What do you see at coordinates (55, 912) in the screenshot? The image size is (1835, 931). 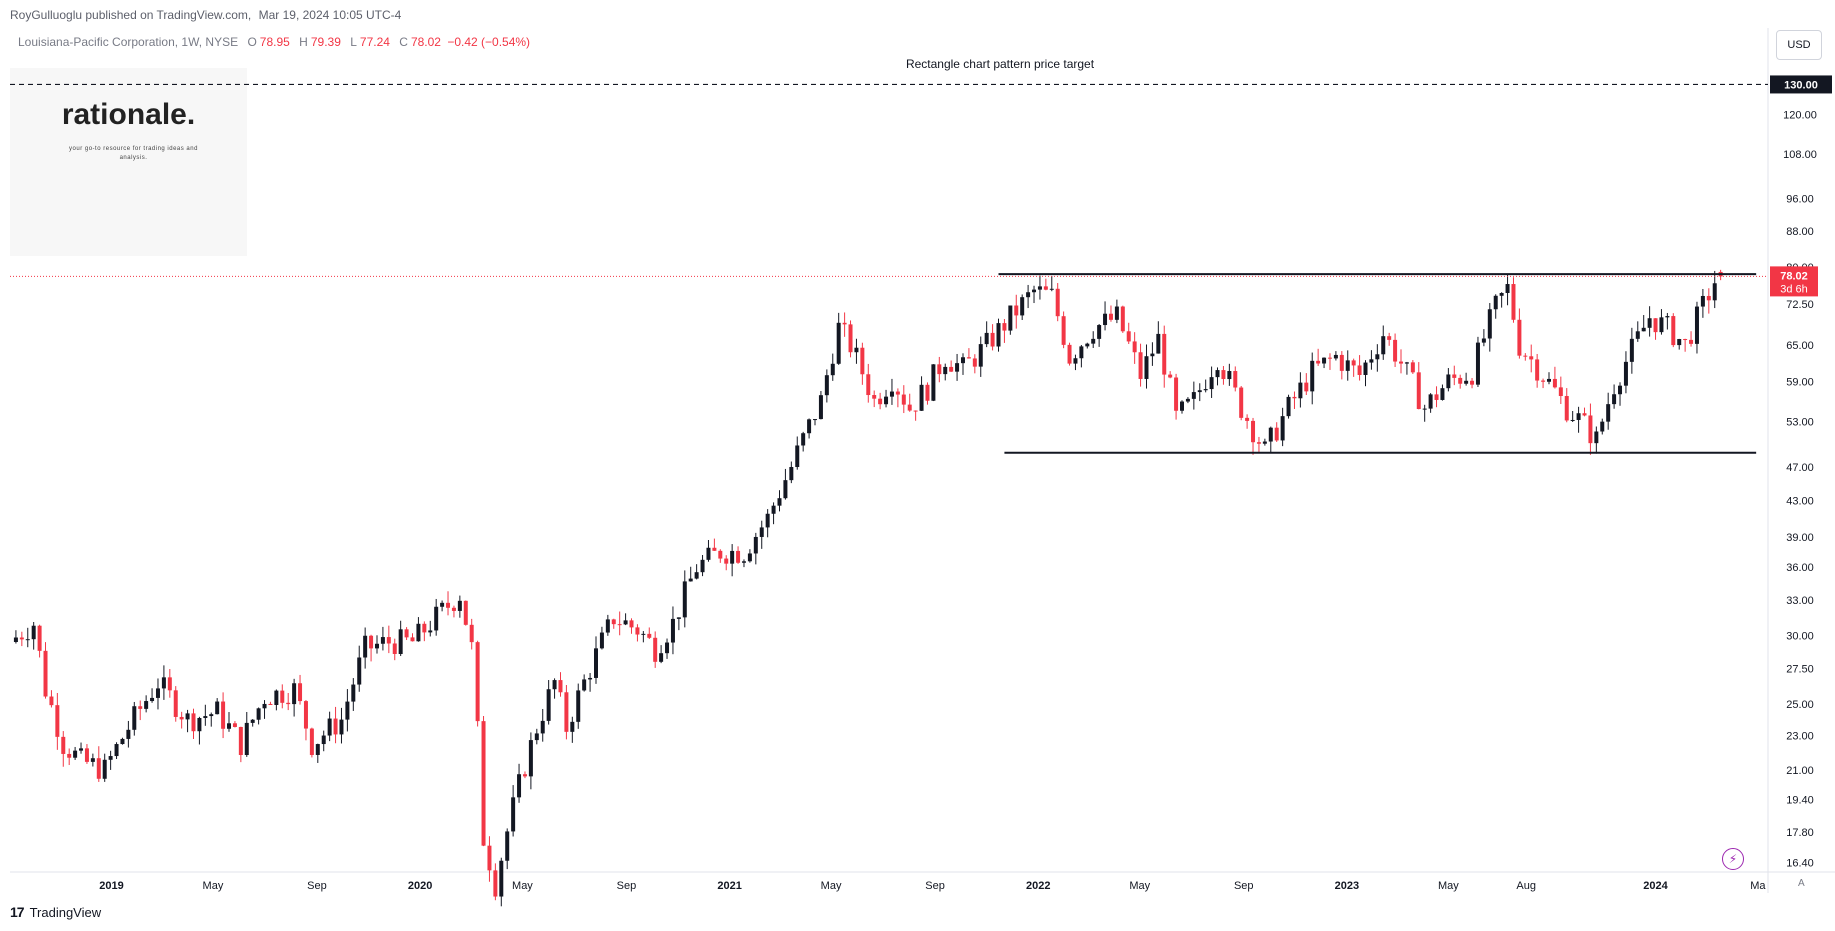 I see `tradingview-logo: 17 TradingView` at bounding box center [55, 912].